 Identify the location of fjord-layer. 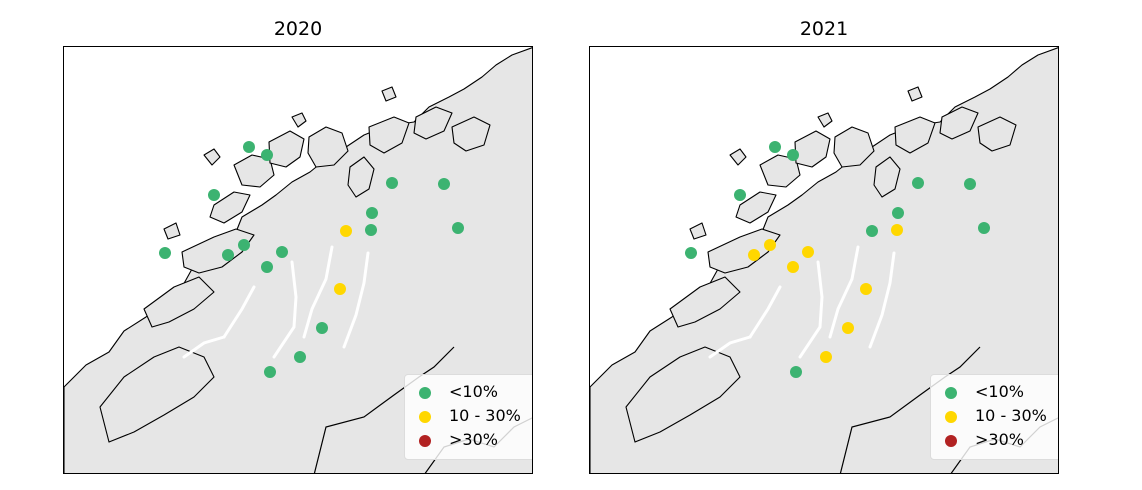
(802, 302).